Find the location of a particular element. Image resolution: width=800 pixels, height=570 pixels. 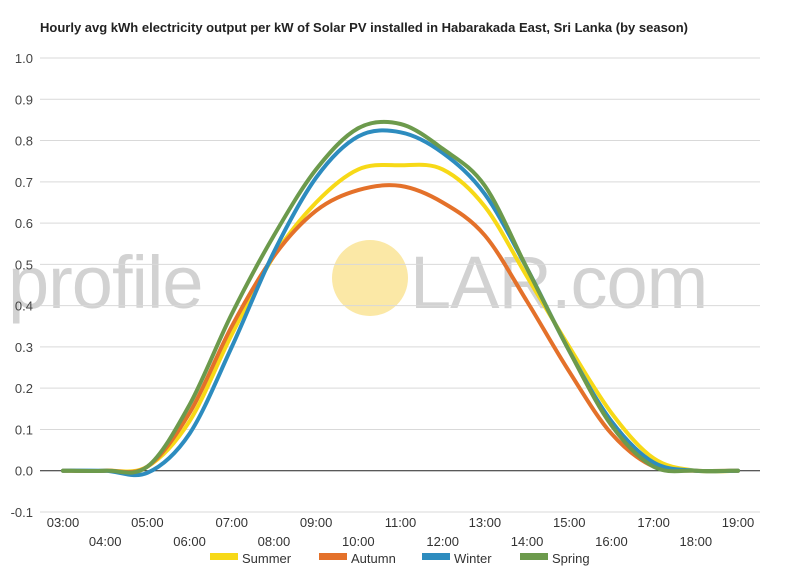

y-tick-label: 0.2 is located at coordinates (24, 388).